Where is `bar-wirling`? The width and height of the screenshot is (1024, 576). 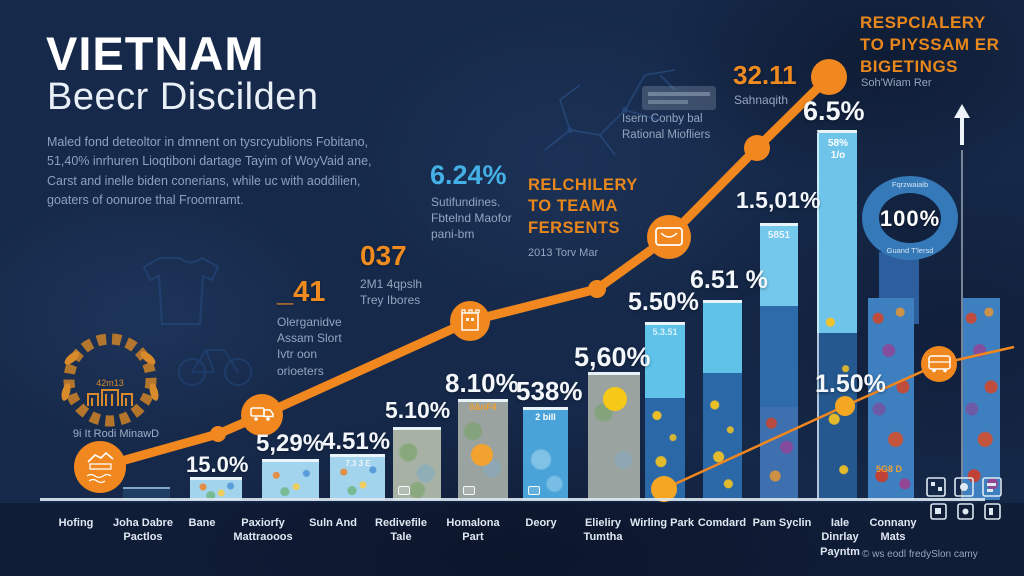
bar-wirling is located at coordinates (722, 400).